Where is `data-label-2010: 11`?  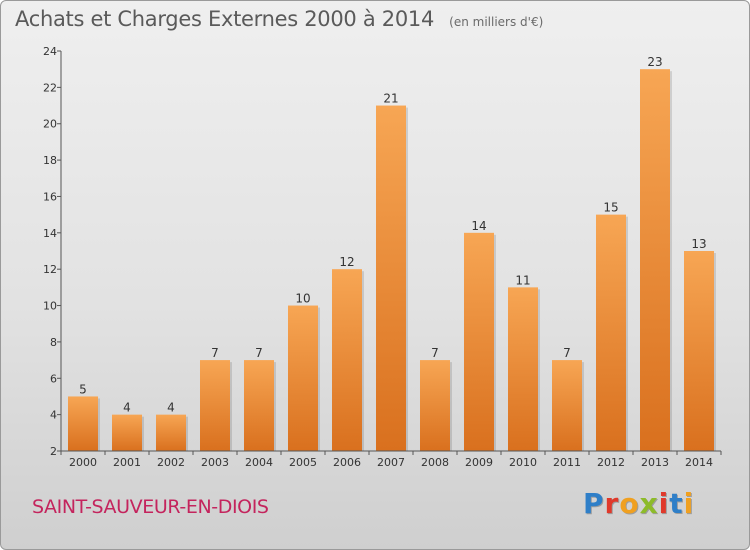
data-label-2010: 11 is located at coordinates (522, 280).